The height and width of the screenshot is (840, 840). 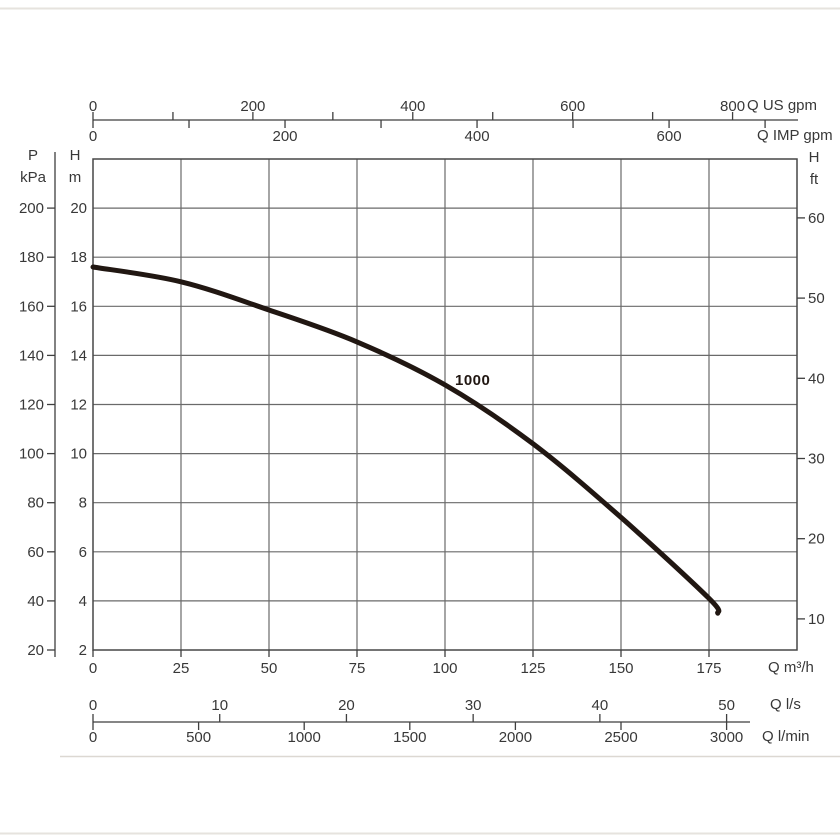 I want to click on ls-tick-label: 40, so click(x=600, y=705).